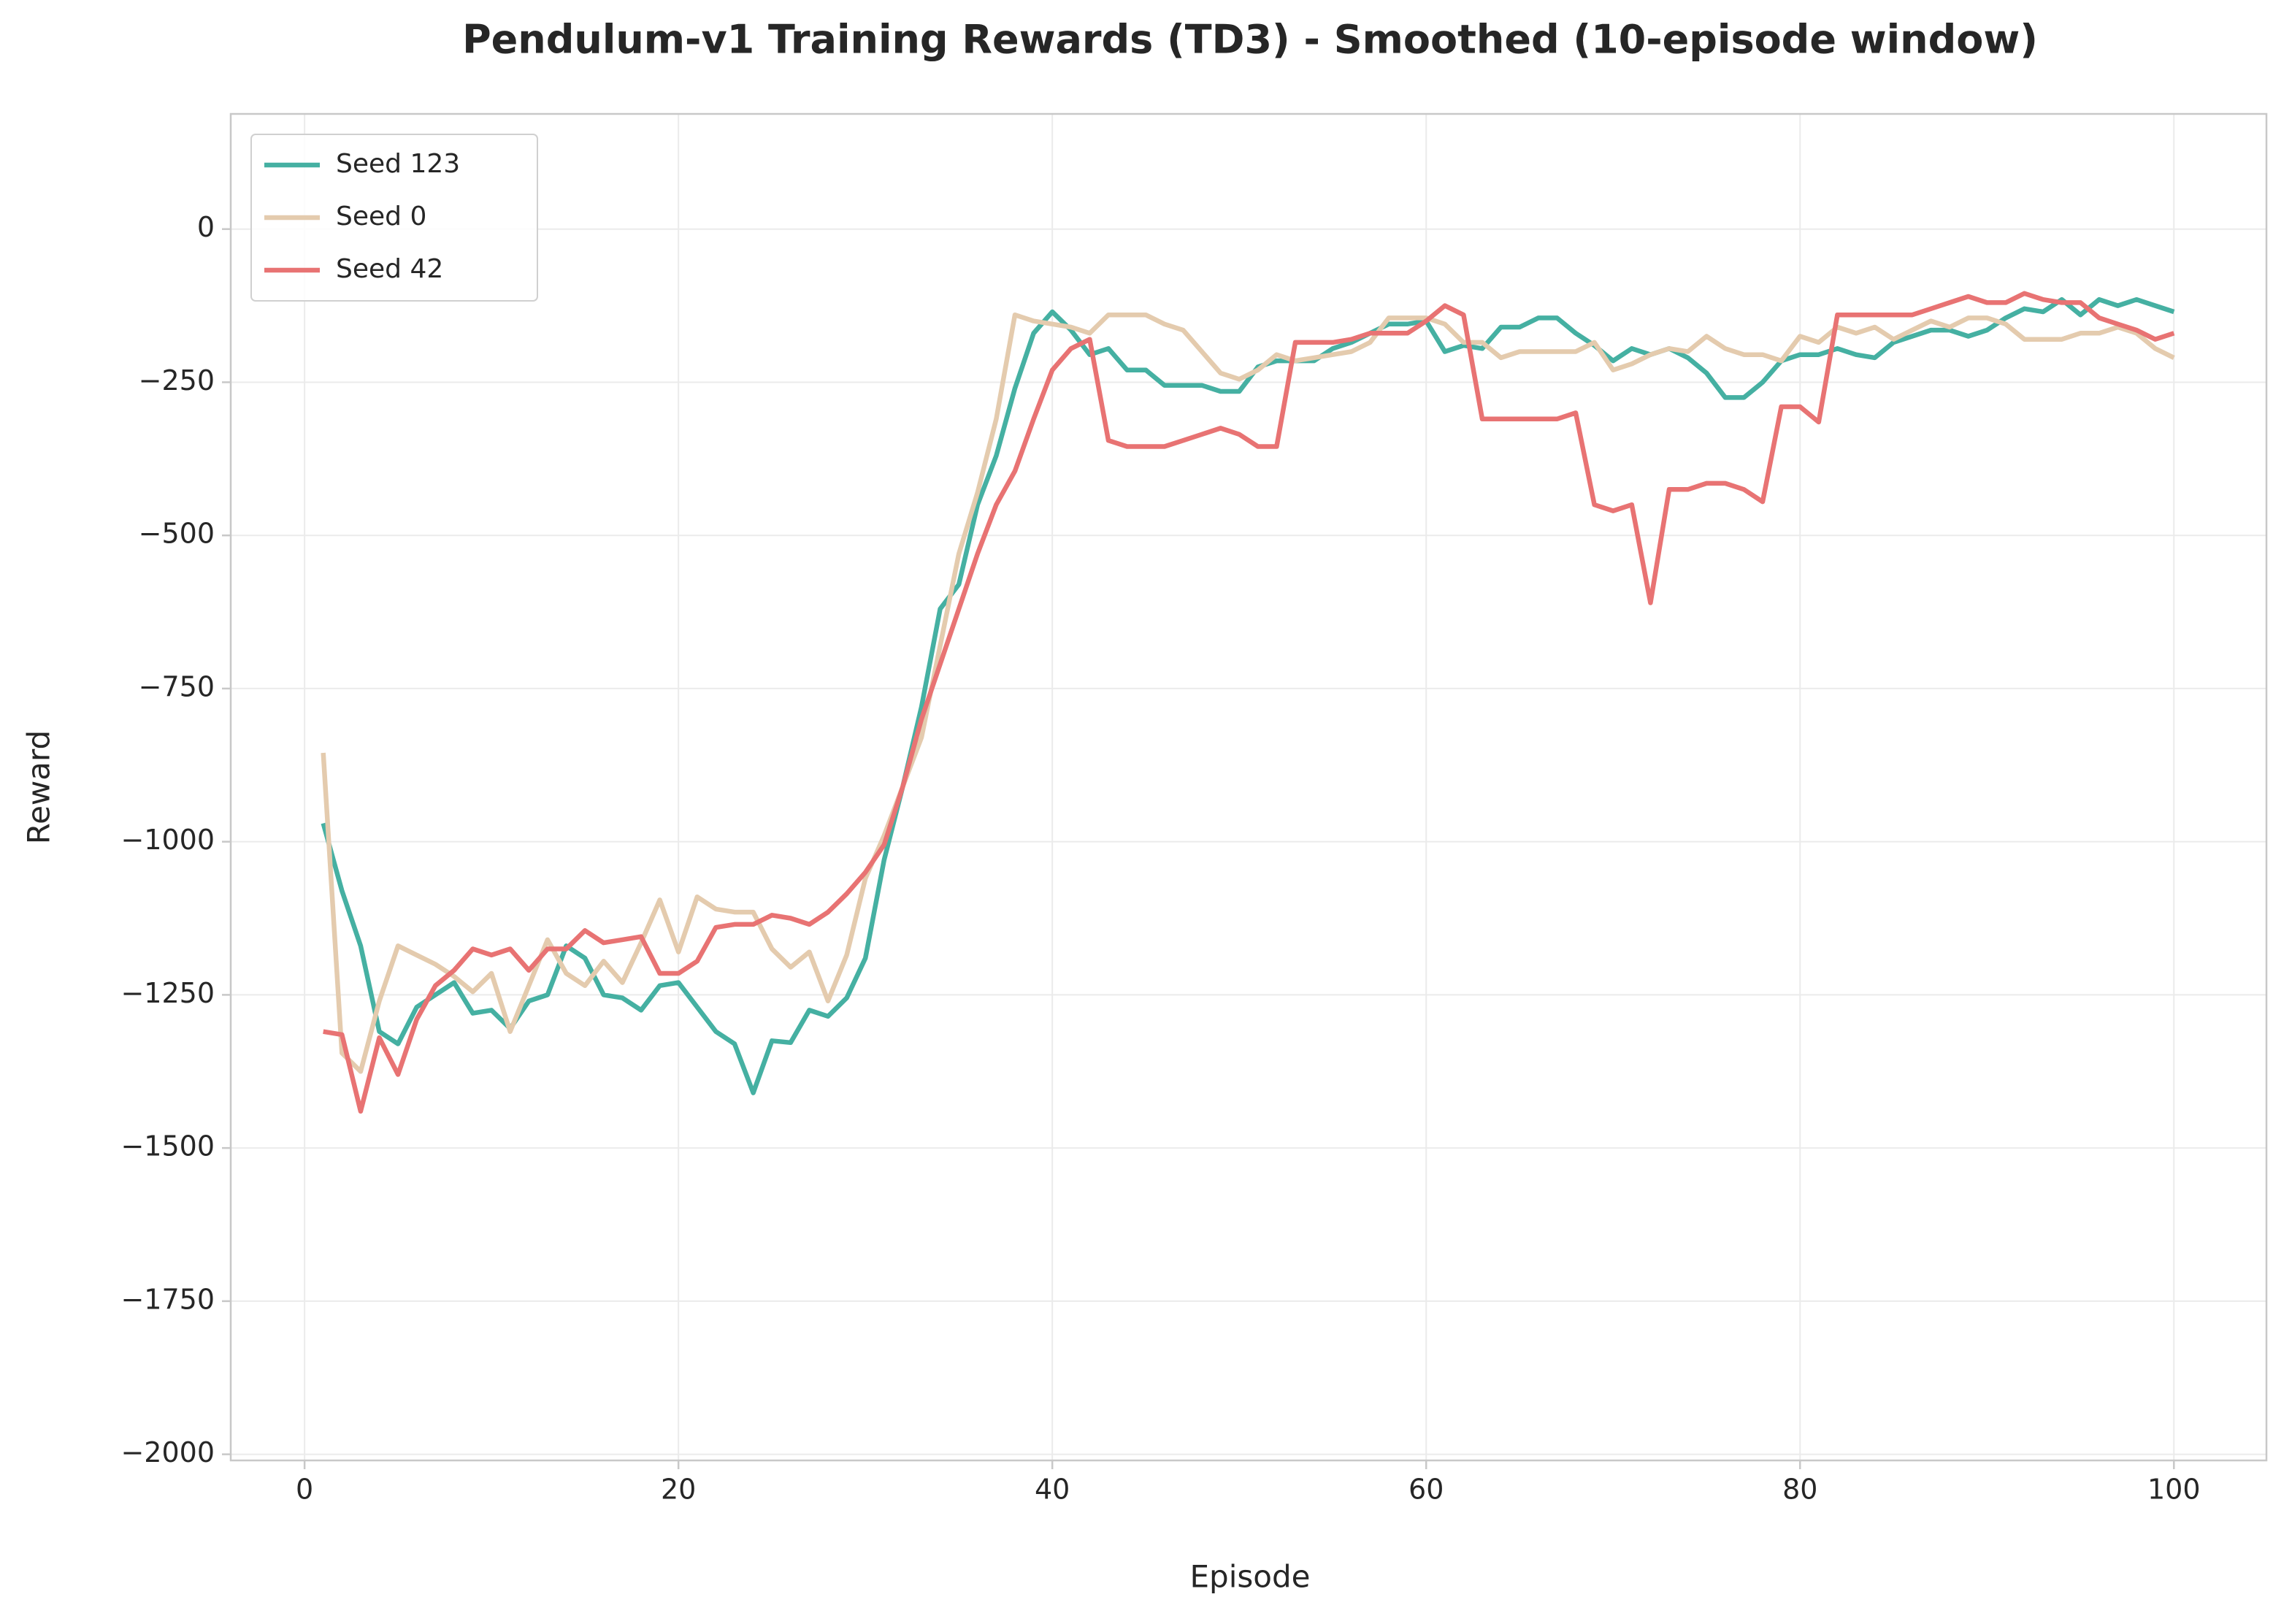 The height and width of the screenshot is (1624, 2292). What do you see at coordinates (39, 787) in the screenshot?
I see `y-axis-label: Reward` at bounding box center [39, 787].